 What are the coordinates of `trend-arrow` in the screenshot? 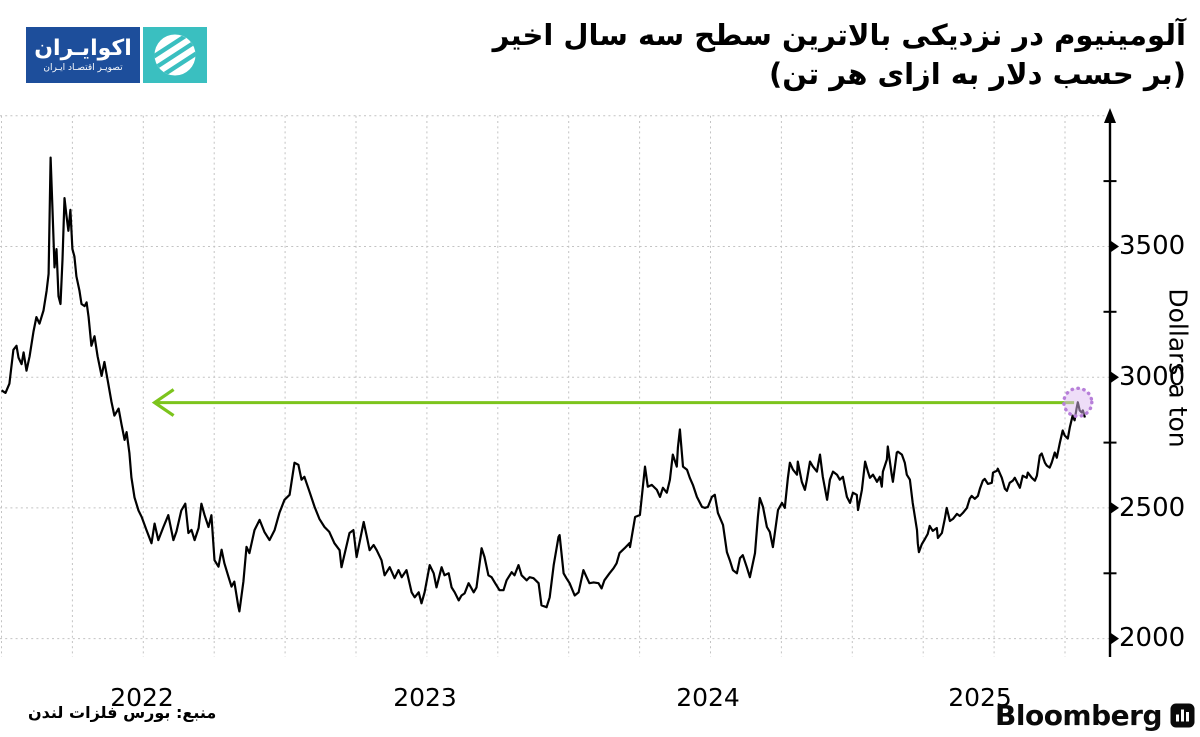 It's located at (613, 402).